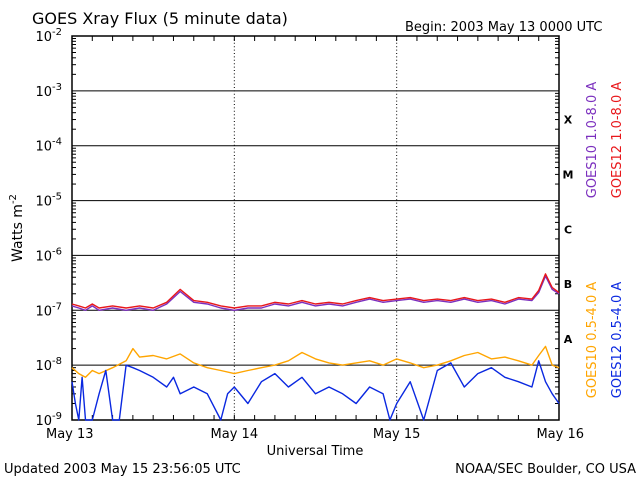 This screenshot has width=640, height=480. What do you see at coordinates (592, 340) in the screenshot?
I see `legend-entry: GOES10 0.5-4.0 A` at bounding box center [592, 340].